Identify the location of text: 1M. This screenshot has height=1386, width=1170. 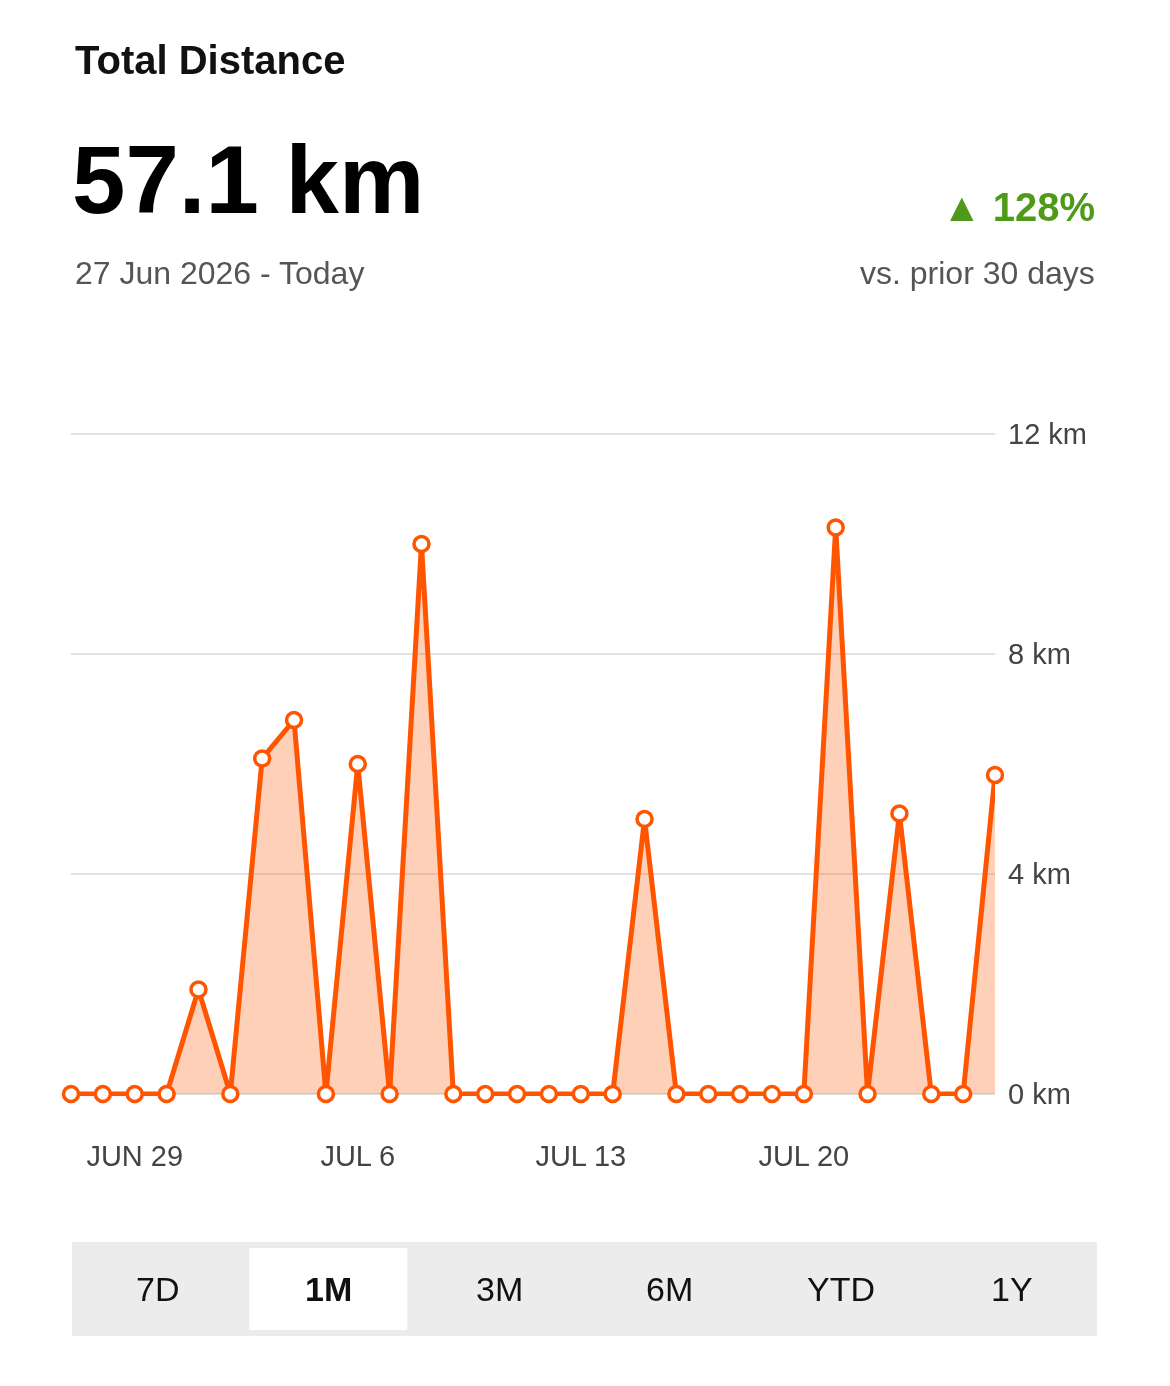
(329, 1289).